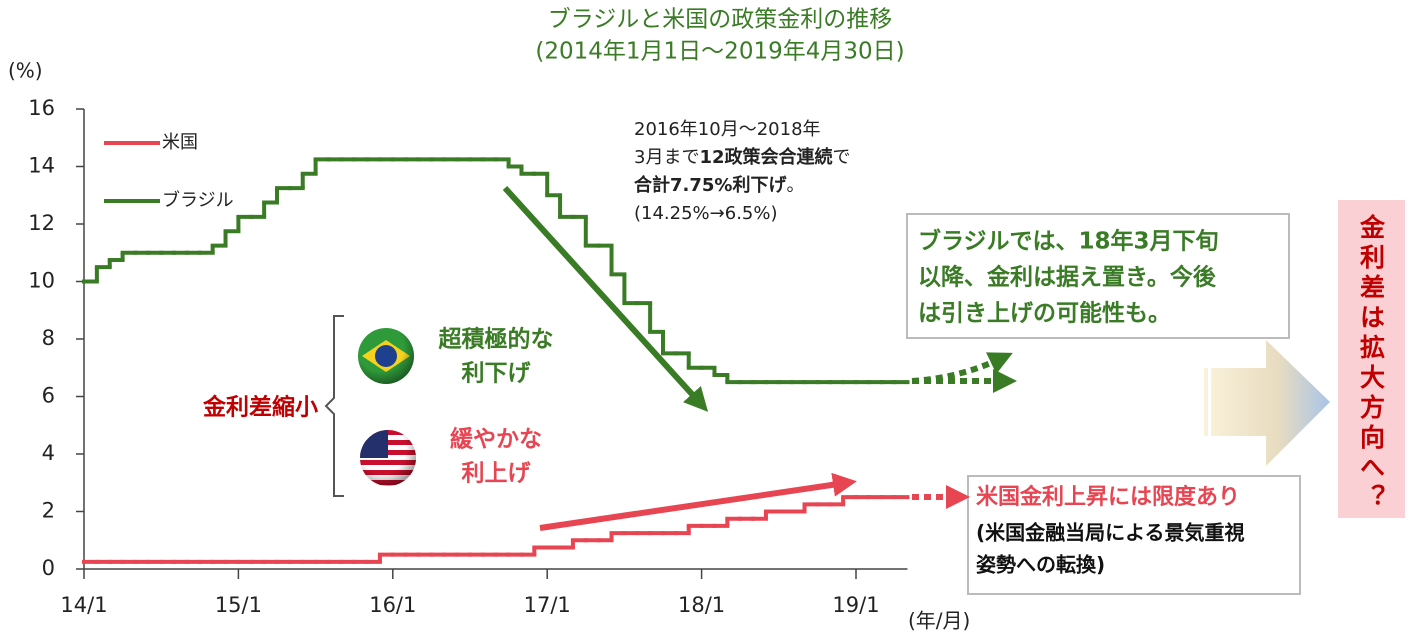 The width and height of the screenshot is (1411, 635). Describe the element at coordinates (334, 406) in the screenshot. I see `bracket` at that location.